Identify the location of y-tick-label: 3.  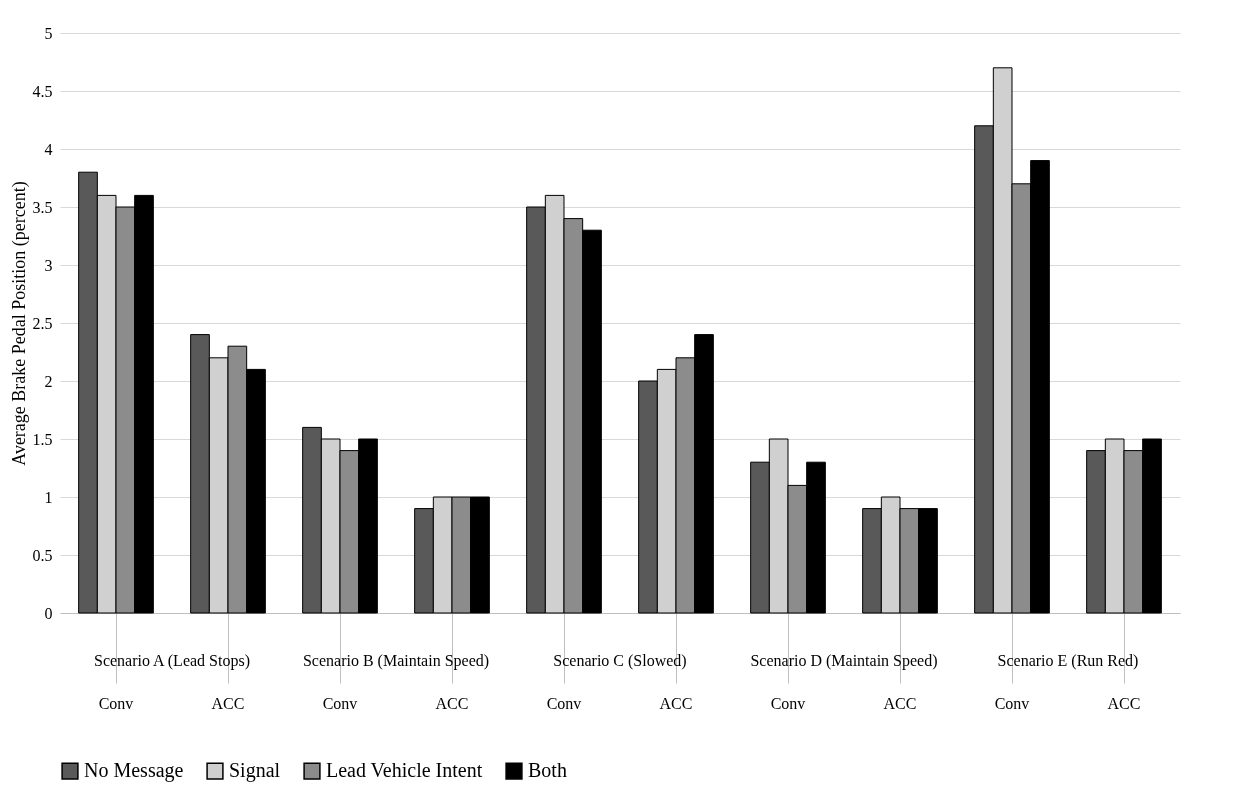
(48, 265).